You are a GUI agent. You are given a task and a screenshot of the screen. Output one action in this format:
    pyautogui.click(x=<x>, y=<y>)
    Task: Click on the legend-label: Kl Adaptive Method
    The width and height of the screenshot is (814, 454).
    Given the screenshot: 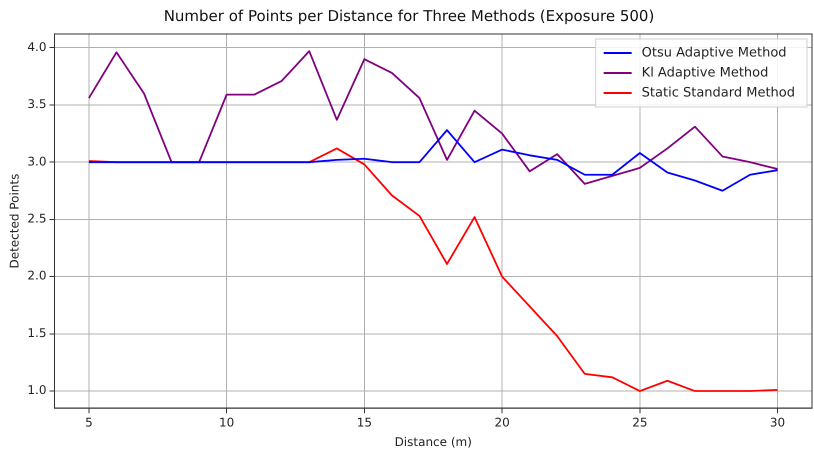 What is the action you would take?
    pyautogui.click(x=705, y=72)
    